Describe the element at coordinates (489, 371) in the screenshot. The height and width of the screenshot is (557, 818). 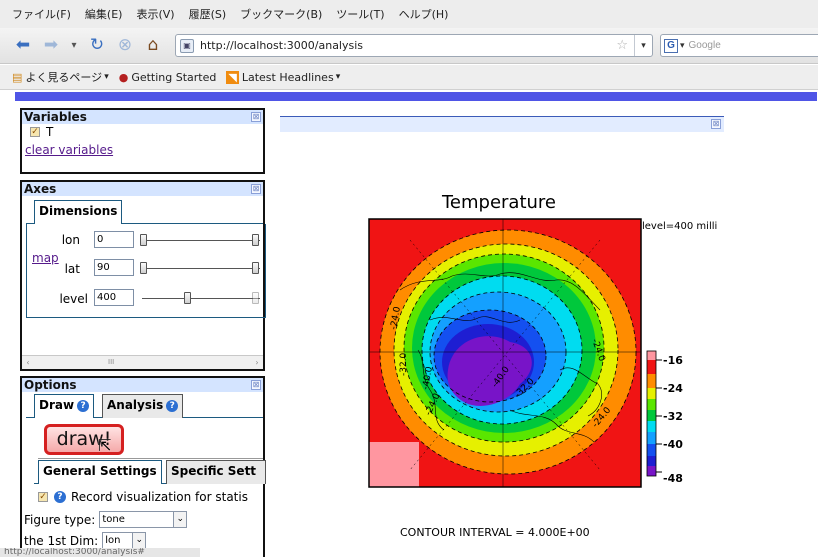
I see `band-purple` at that location.